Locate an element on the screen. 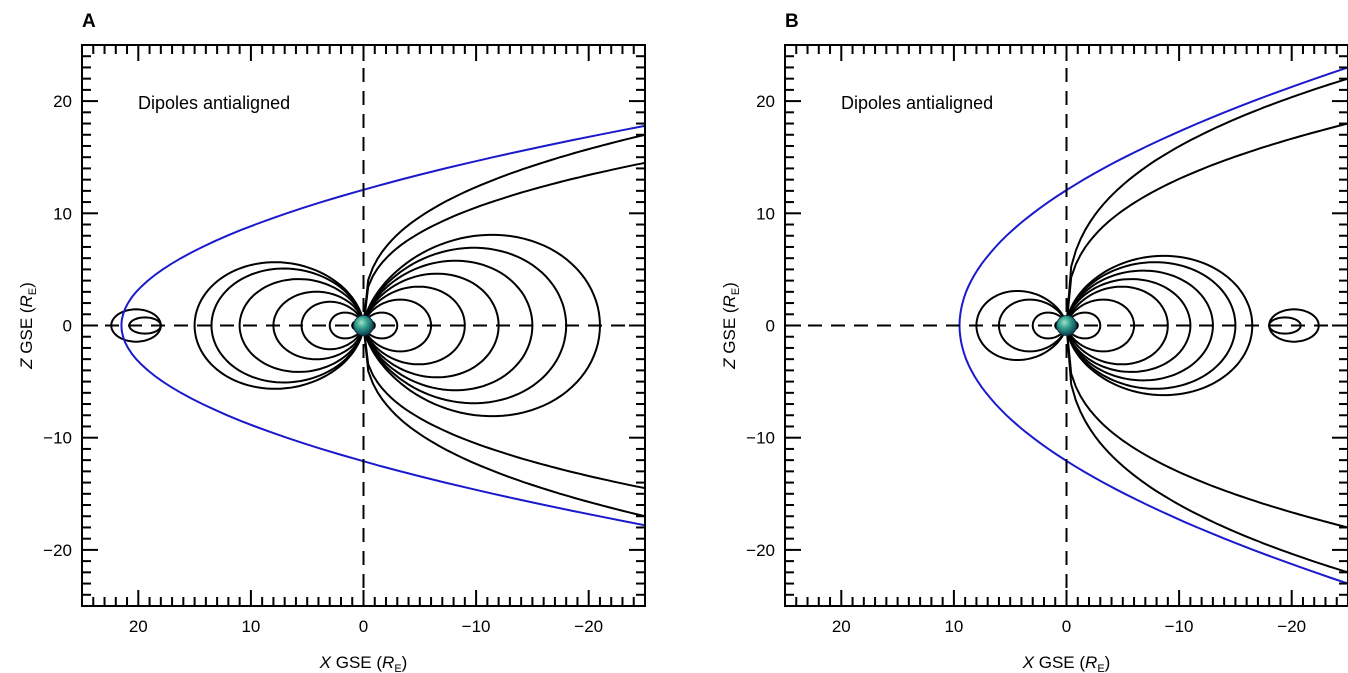 The width and height of the screenshot is (1348, 673). panel-letter: A is located at coordinates (89, 21).